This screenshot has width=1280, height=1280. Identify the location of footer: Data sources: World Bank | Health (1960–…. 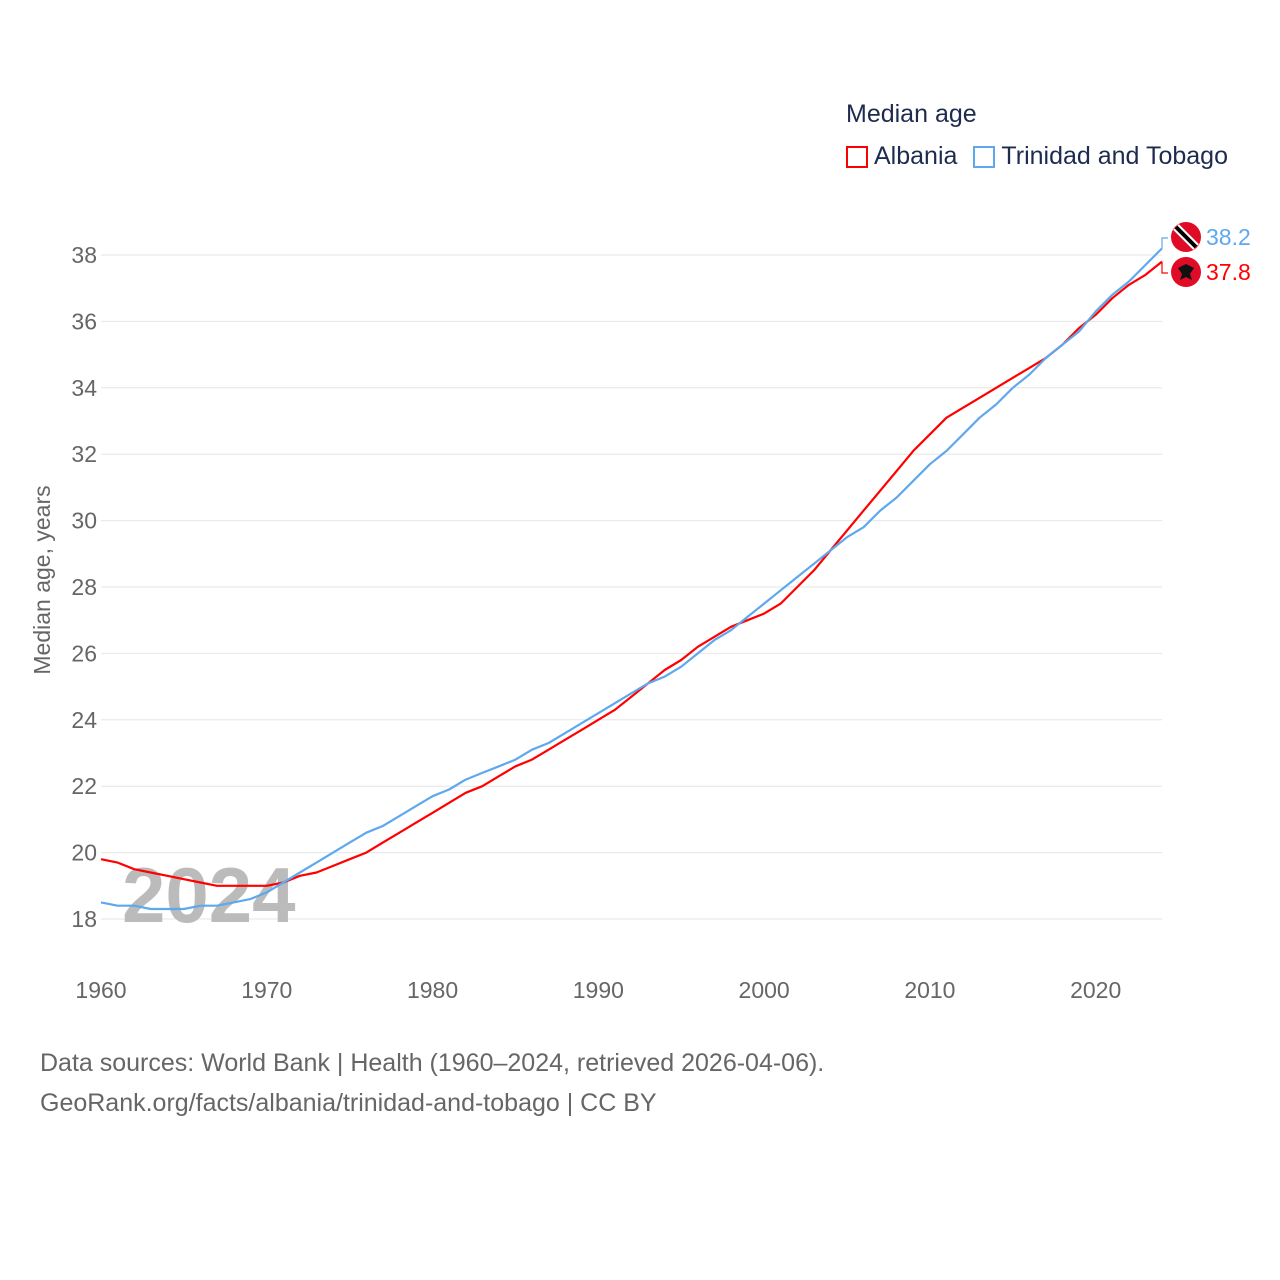
(432, 1083).